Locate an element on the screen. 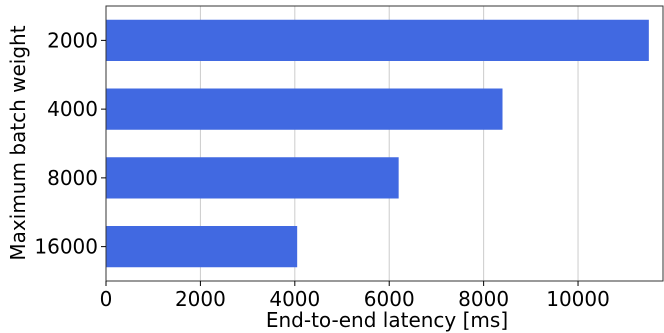 This screenshot has height=333, width=664. x-tick-label: 4000 is located at coordinates (294, 299).